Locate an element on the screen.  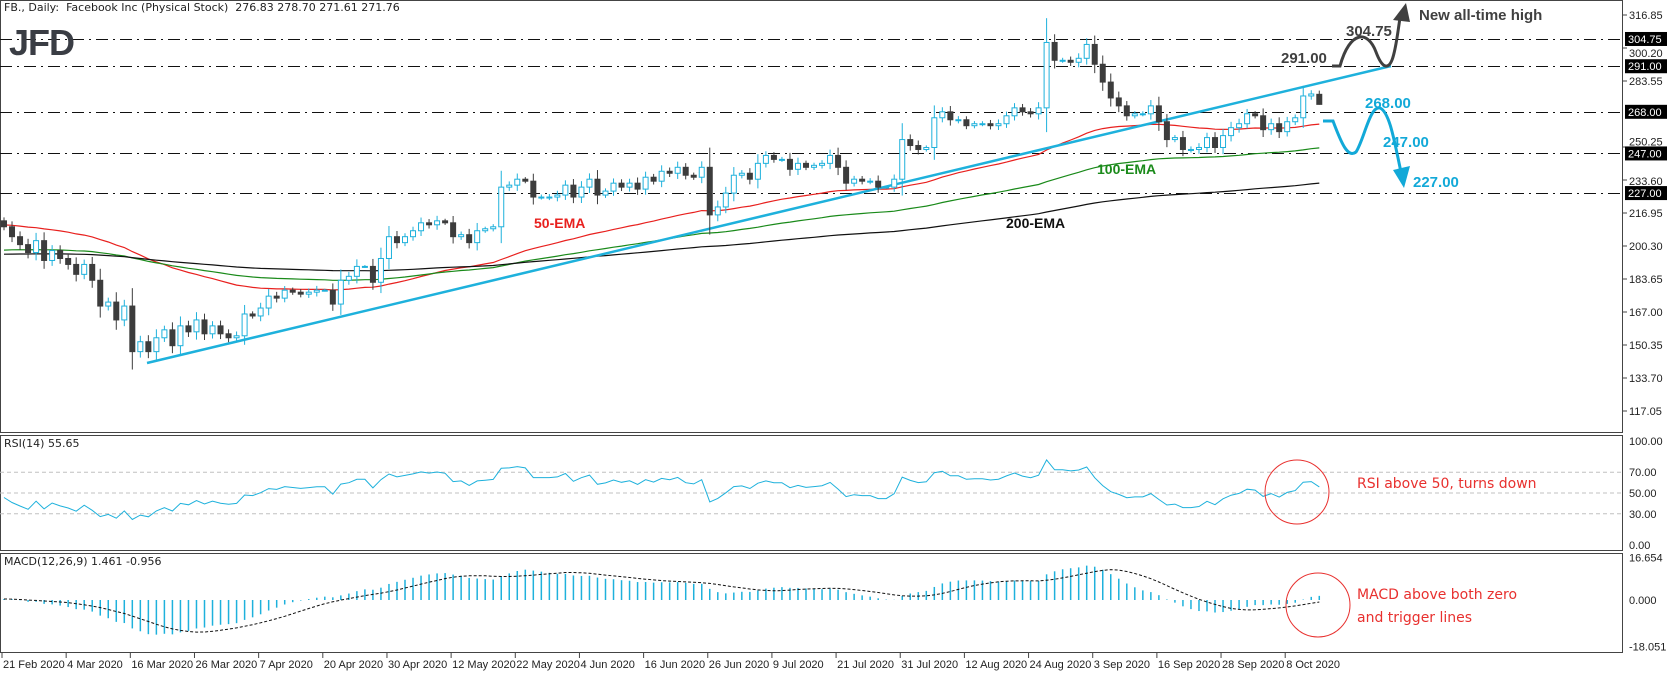
date-tick-label: 16 Mar 2020 is located at coordinates (162, 665).